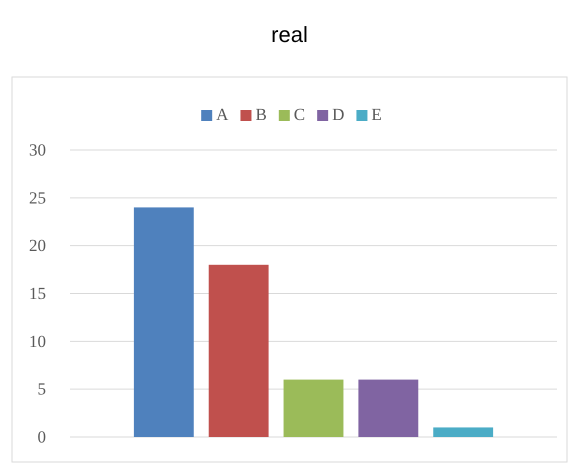 Image resolution: width=579 pixels, height=473 pixels. I want to click on legend-label: E, so click(376, 114).